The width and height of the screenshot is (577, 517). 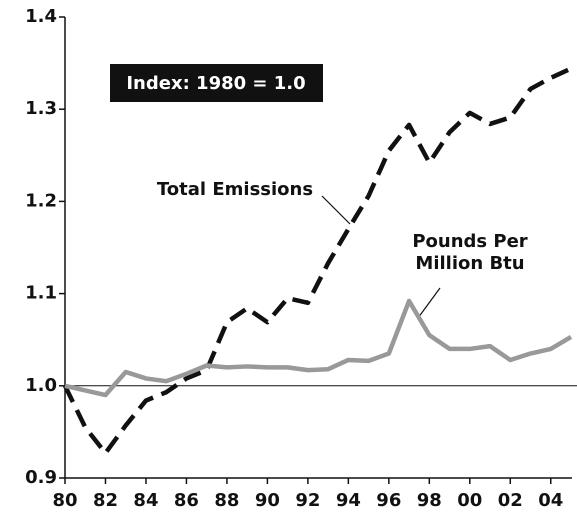 What do you see at coordinates (41, 108) in the screenshot?
I see `y-tick-label: 1.3` at bounding box center [41, 108].